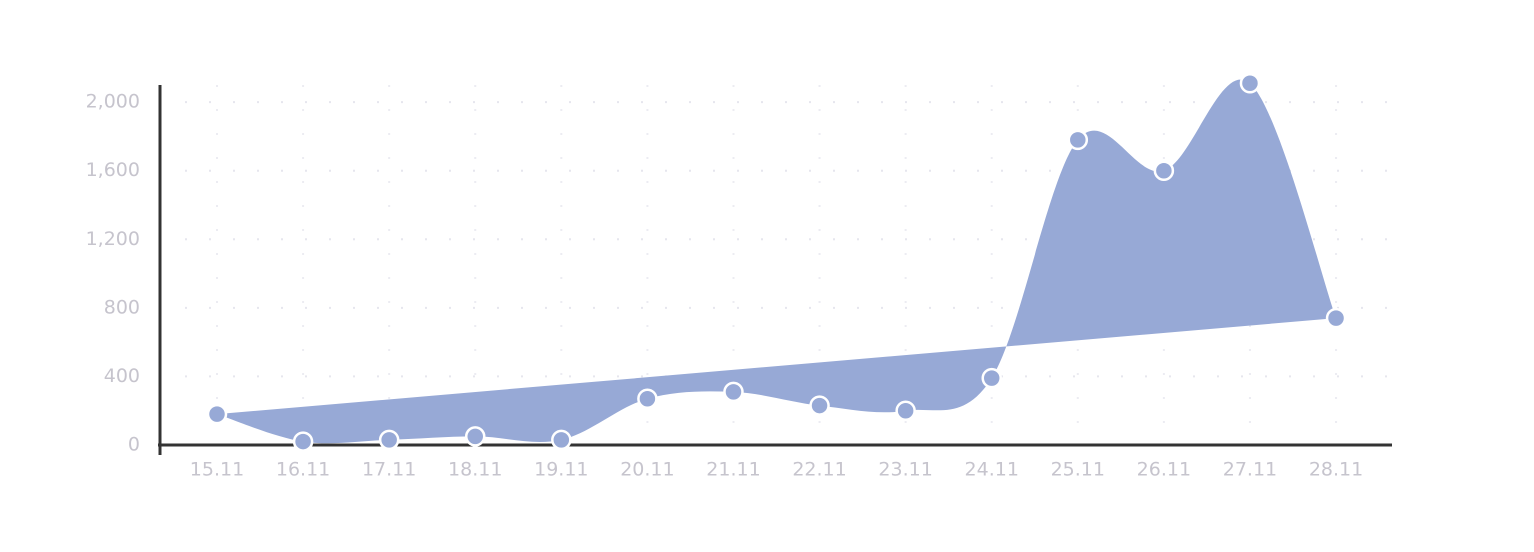 This screenshot has height=552, width=1534. I want to click on x-tick-label: 20.11, so click(647, 470).